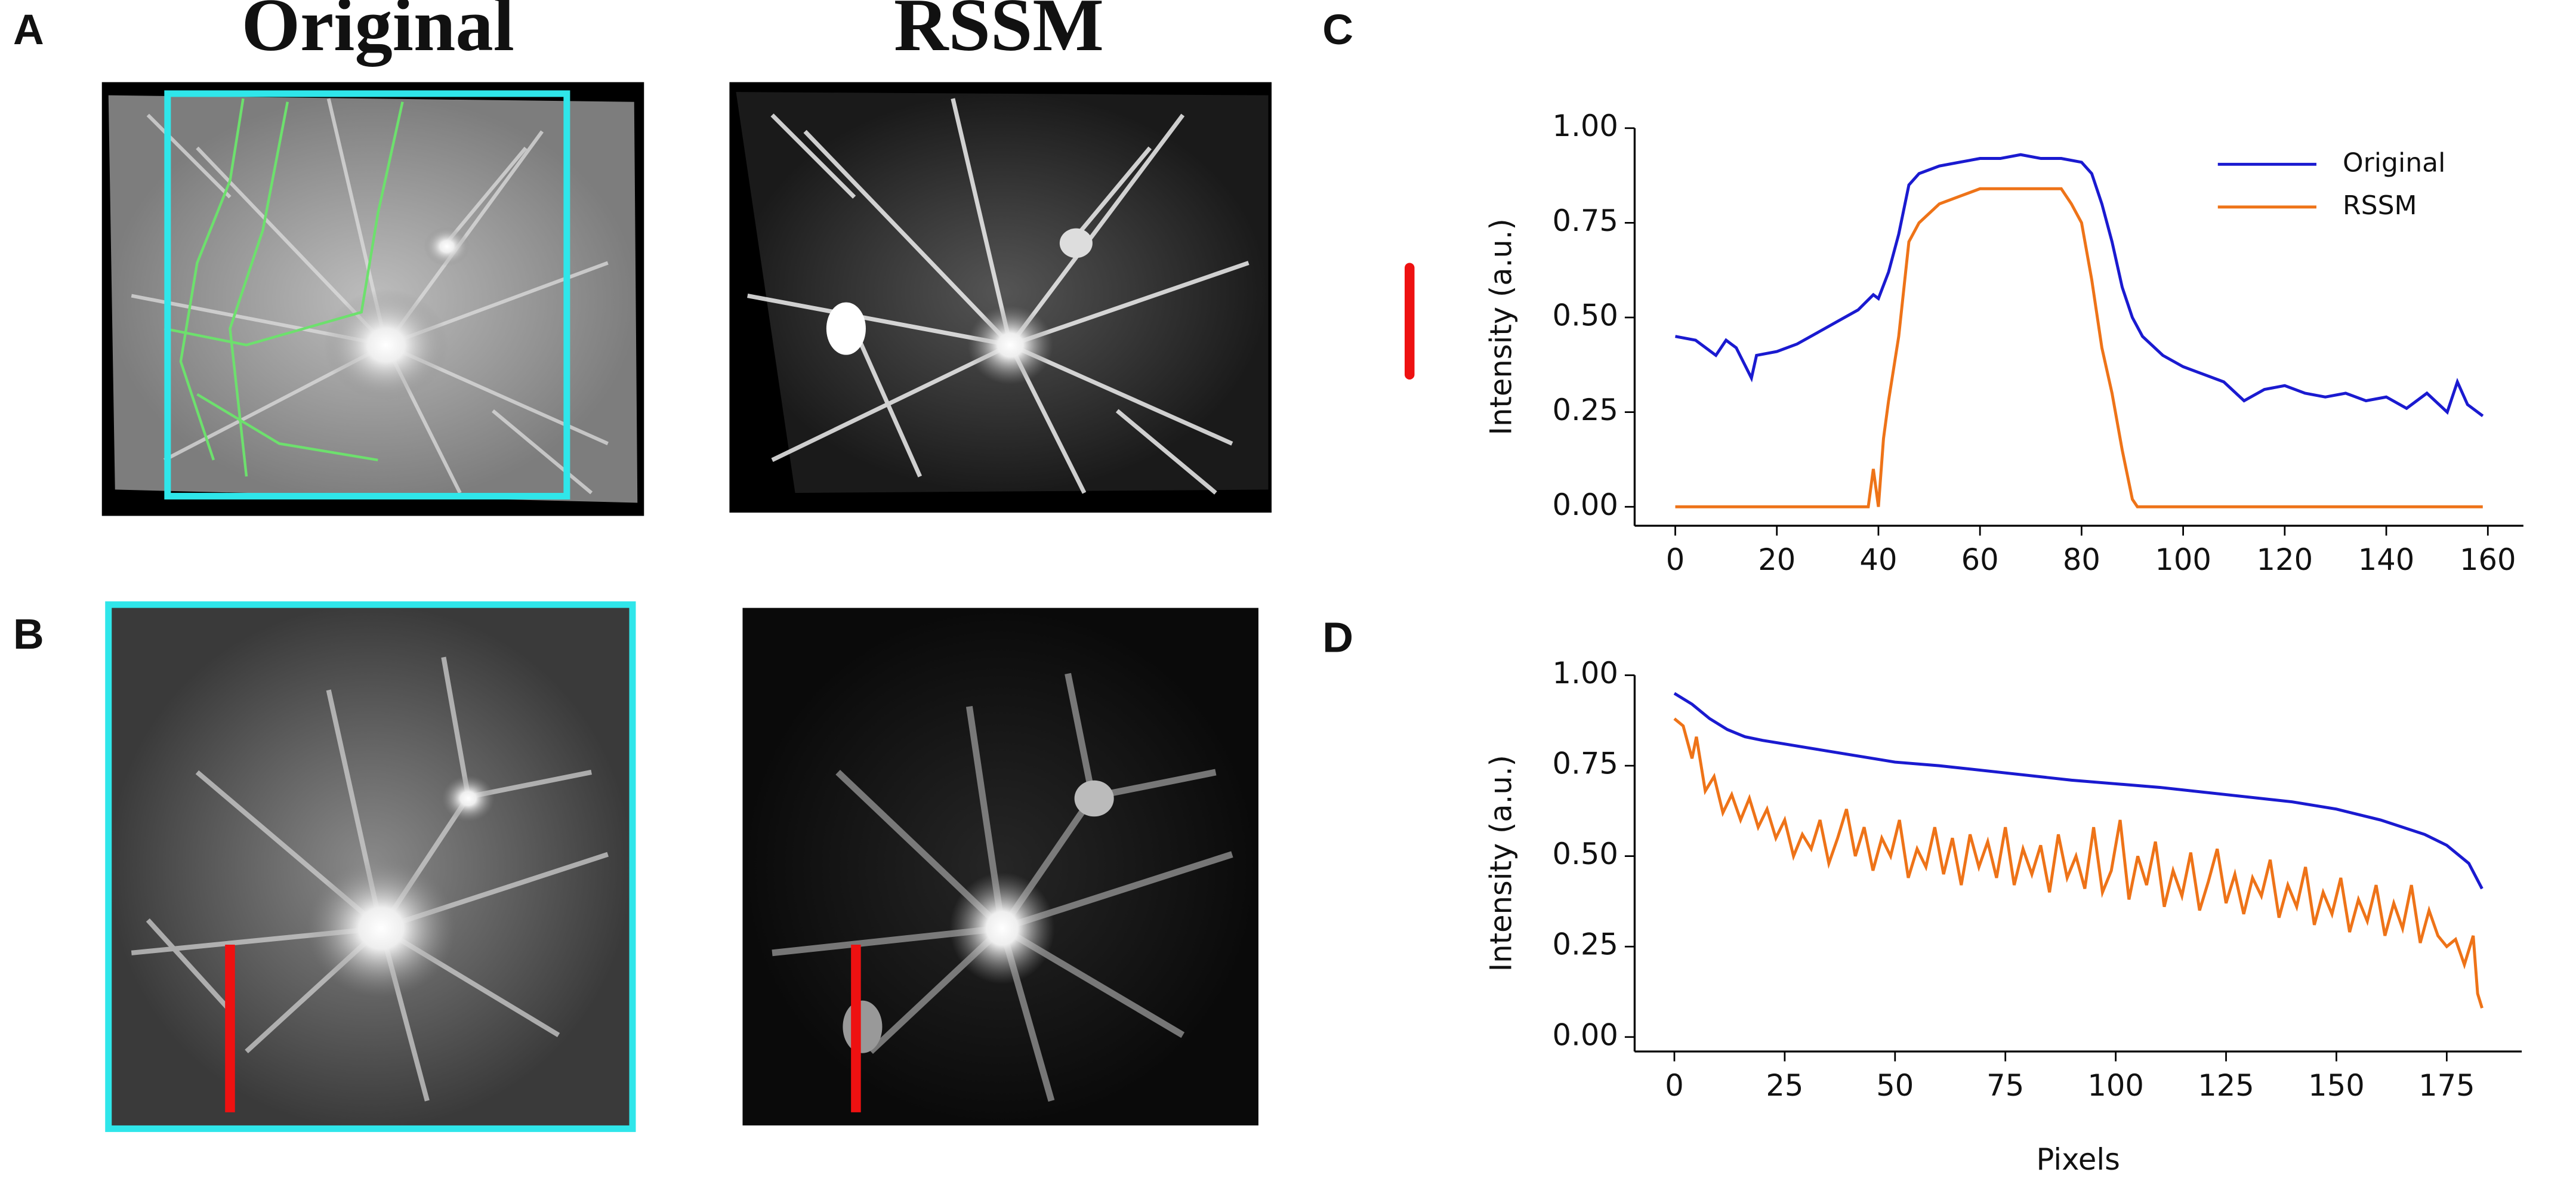  Describe the element at coordinates (378, 33) in the screenshot. I see `image-title: Original` at that location.